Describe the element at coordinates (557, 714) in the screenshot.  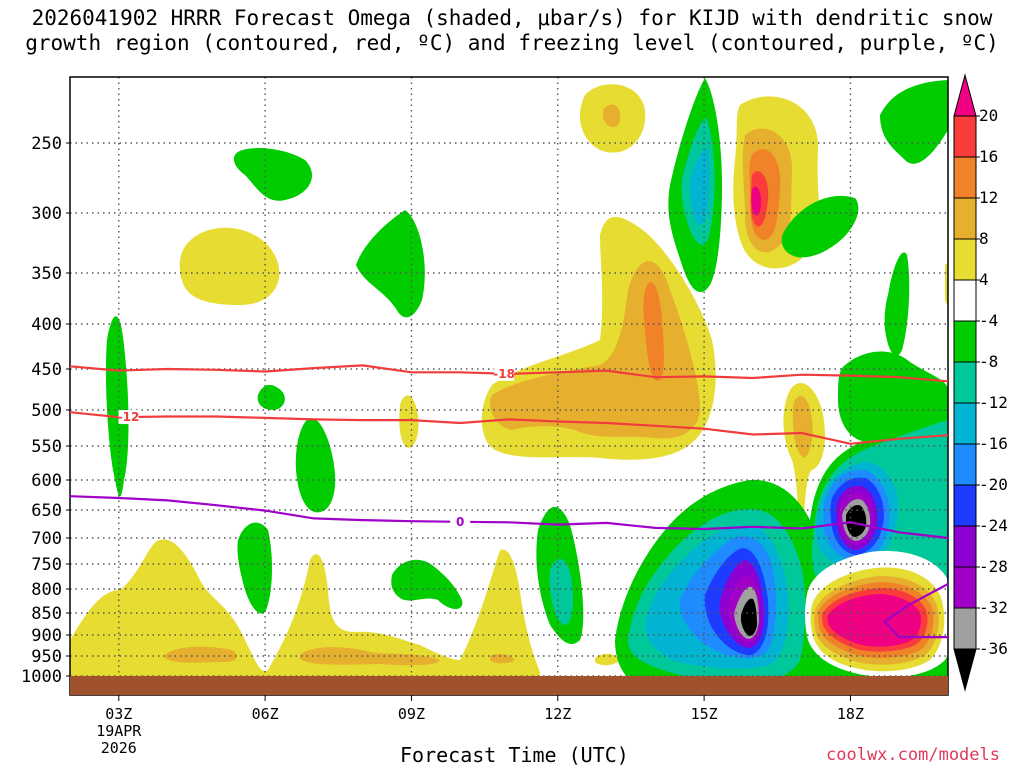
I see `x-tick-label: 12Z` at that location.